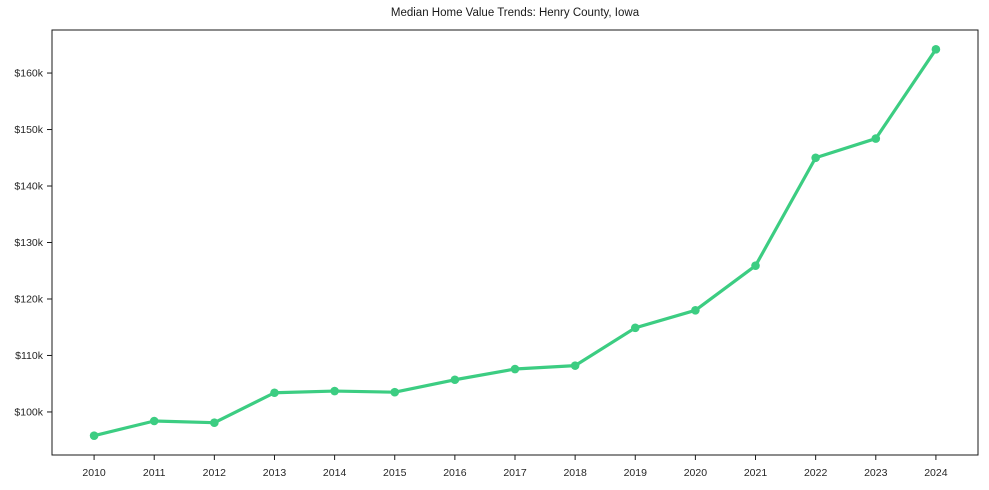  What do you see at coordinates (575, 473) in the screenshot?
I see `x-tick-label: 2018` at bounding box center [575, 473].